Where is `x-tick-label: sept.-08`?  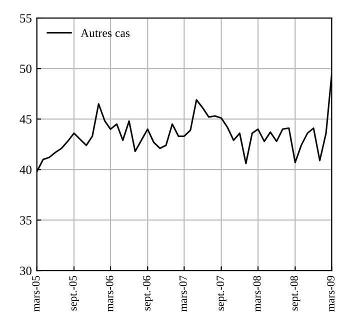
x-tick-label: sept.-08 is located at coordinates (295, 293).